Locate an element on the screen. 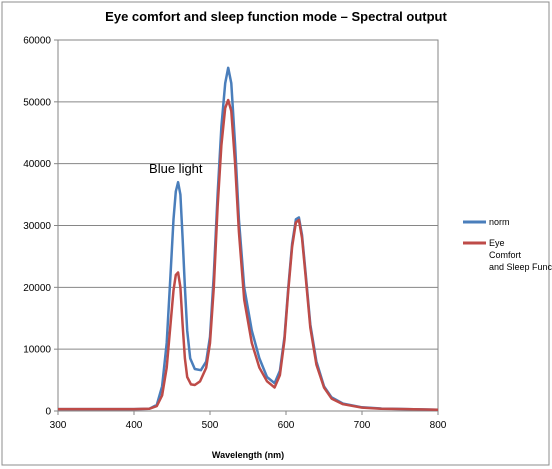 This screenshot has width=552, height=469. x-tick-label: 800 is located at coordinates (438, 425).